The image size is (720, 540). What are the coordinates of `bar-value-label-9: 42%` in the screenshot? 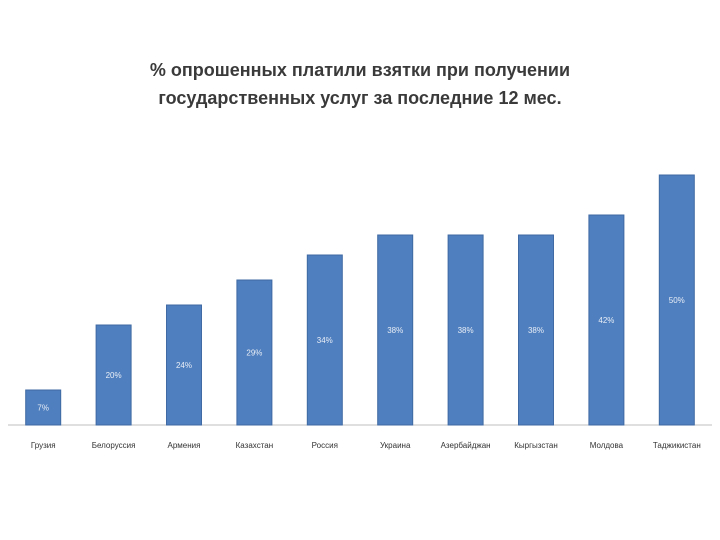 It's located at (606, 320).